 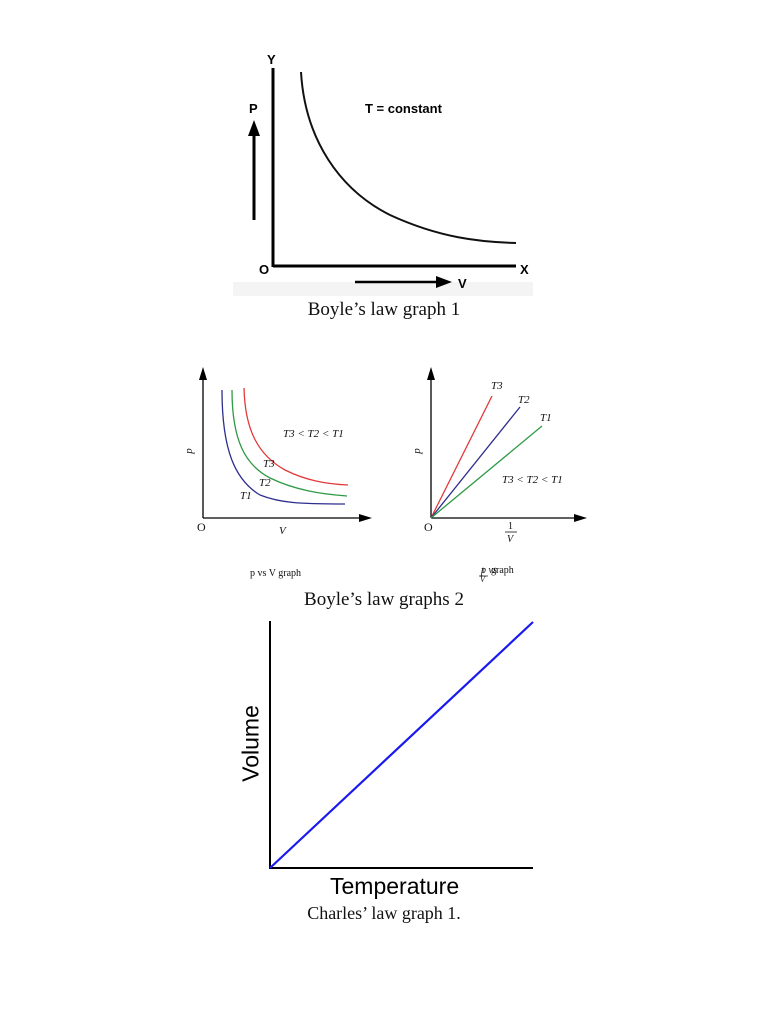 What do you see at coordinates (269, 464) in the screenshot?
I see `label-T3: T3` at bounding box center [269, 464].